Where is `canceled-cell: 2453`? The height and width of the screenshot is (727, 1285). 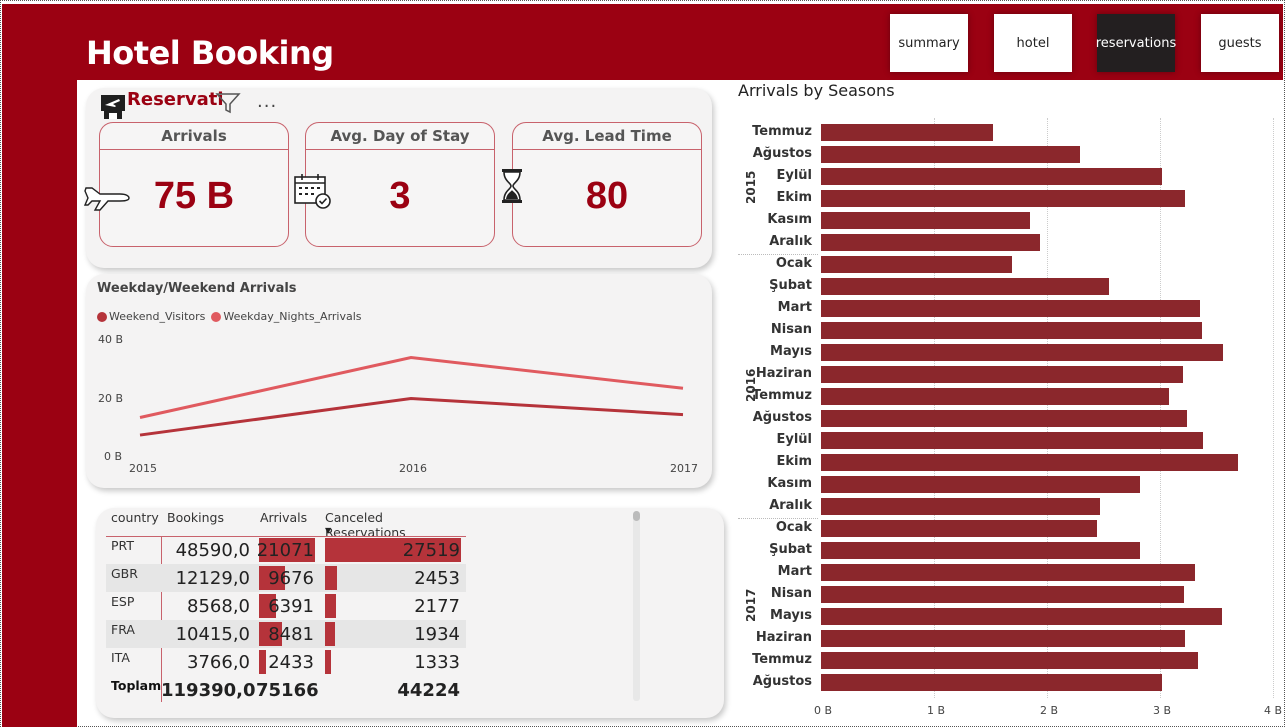 canceled-cell: 2453 is located at coordinates (437, 578).